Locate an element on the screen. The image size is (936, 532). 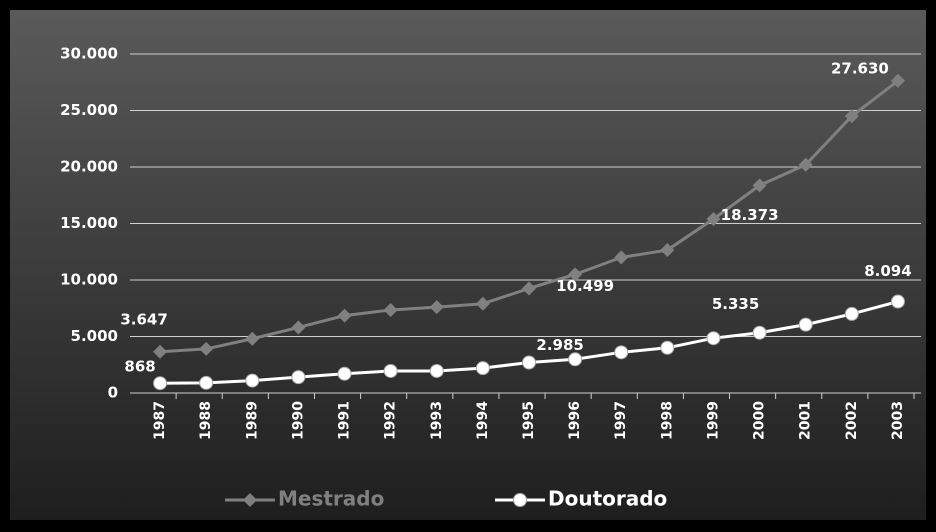
x-tick-label: 1987 is located at coordinates (160, 420).